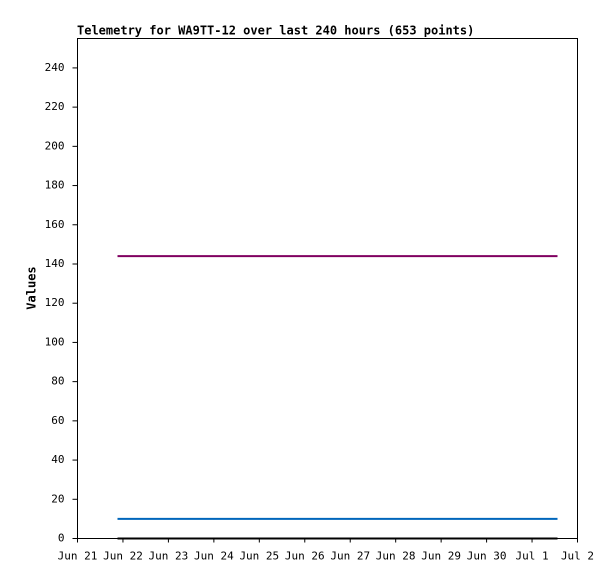 The width and height of the screenshot is (615, 579). What do you see at coordinates (55, 145) in the screenshot?
I see `y-tick-label: 200` at bounding box center [55, 145].